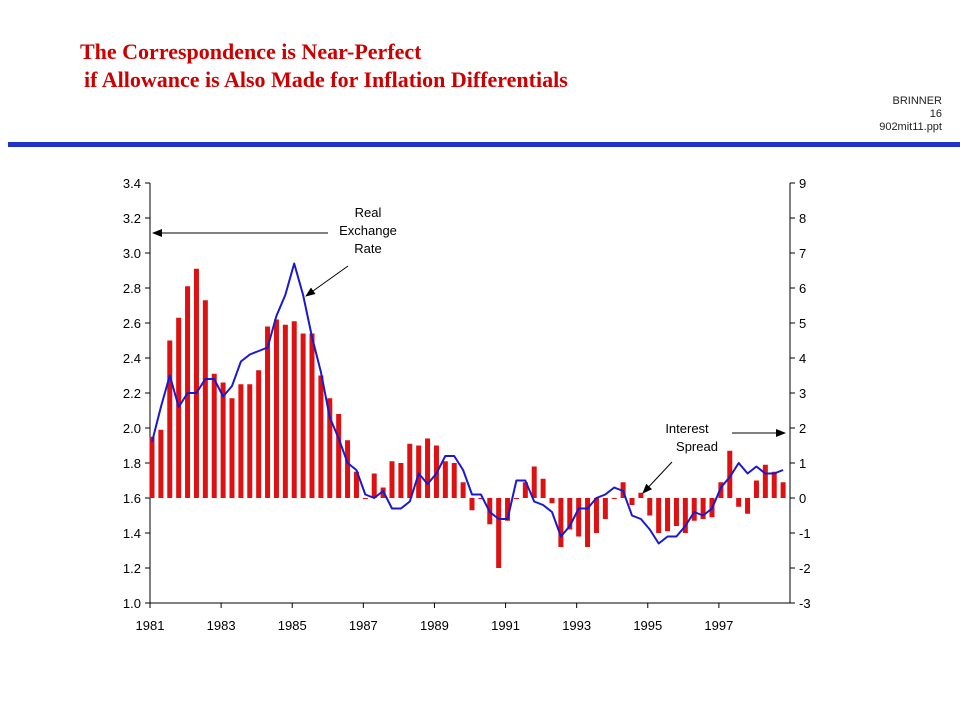 The height and width of the screenshot is (720, 960). Describe the element at coordinates (657, 477) in the screenshot. I see `interest-spread-pointer` at that location.